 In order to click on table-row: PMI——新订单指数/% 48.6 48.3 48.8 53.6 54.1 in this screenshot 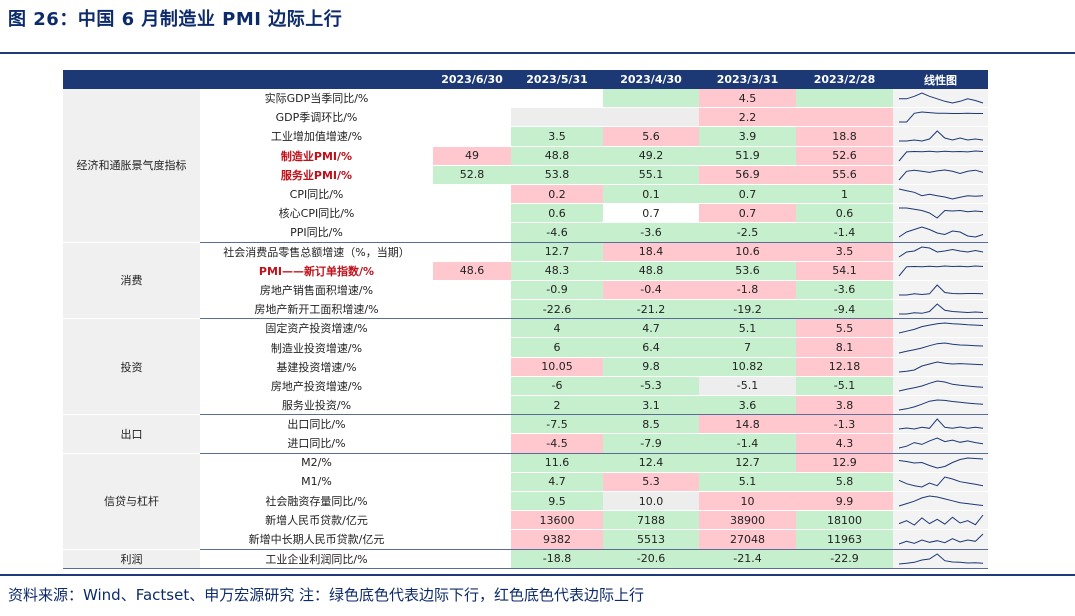, I will do `click(525, 271)`.